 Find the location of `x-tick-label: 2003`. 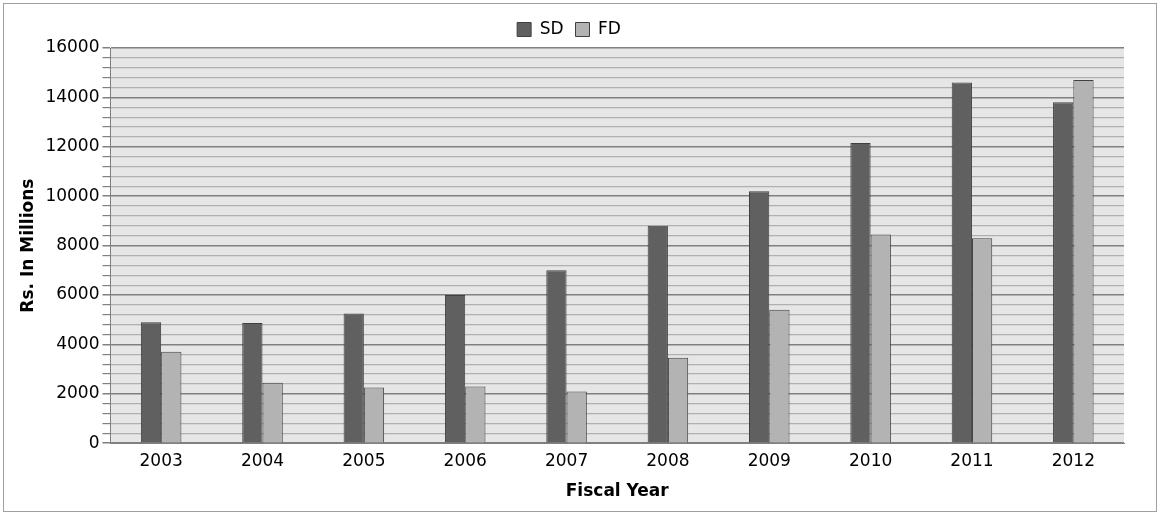

x-tick-label: 2003 is located at coordinates (161, 459).